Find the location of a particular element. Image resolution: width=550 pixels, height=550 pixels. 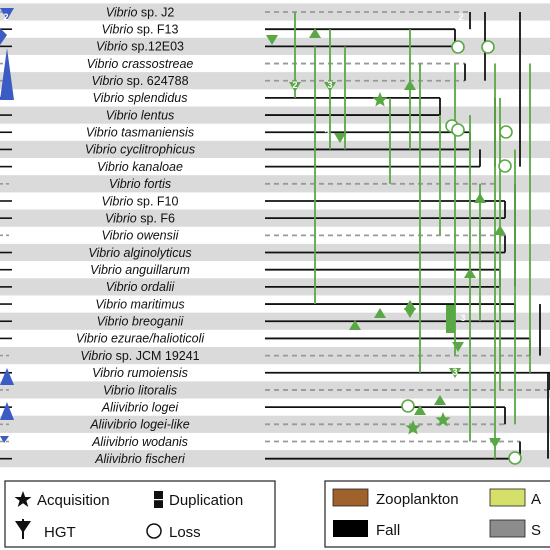

taxon-genus: Vibrio alginolyticus is located at coordinates (139, 253).